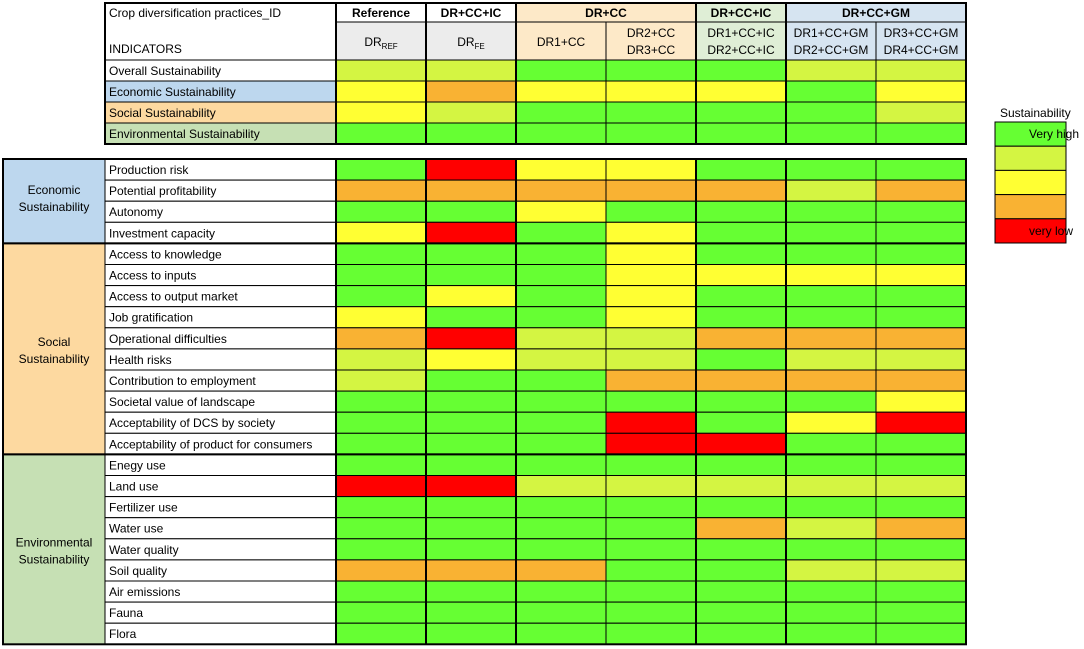 Image resolution: width=1084 pixels, height=649 pixels. I want to click on indicator-label: Investment capacity, so click(162, 233).